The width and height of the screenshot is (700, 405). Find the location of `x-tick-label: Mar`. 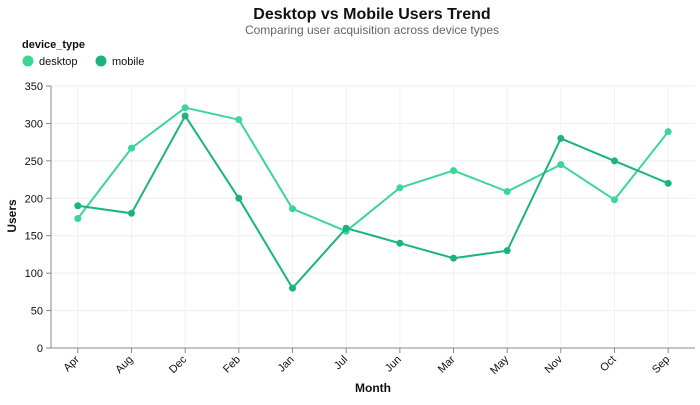

x-tick-label: Mar is located at coordinates (447, 364).